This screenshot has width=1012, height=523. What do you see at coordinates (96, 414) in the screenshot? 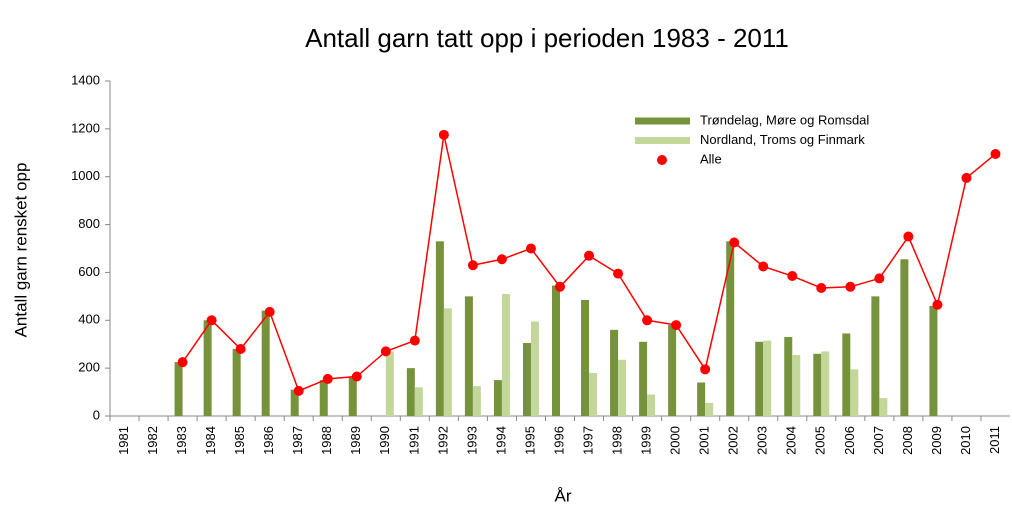
I see `y-tick-label: 0` at bounding box center [96, 414].